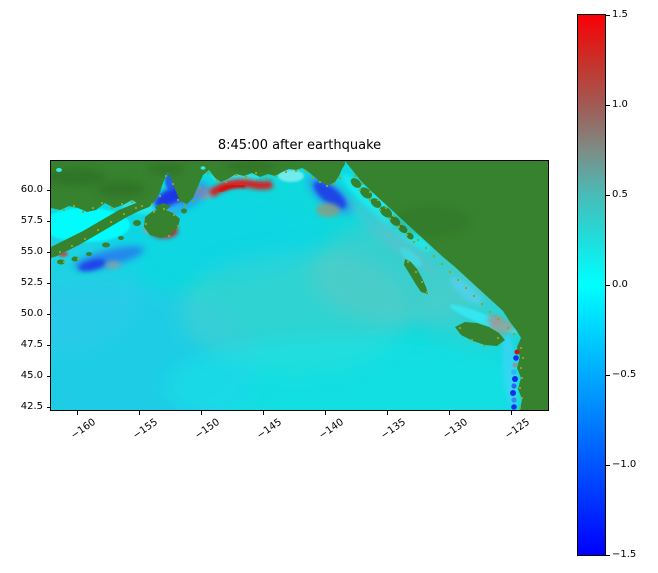 Image resolution: width=658 pixels, height=573 pixels. What do you see at coordinates (620, 194) in the screenshot?
I see `colorbar-tick-label: 0.5` at bounding box center [620, 194].